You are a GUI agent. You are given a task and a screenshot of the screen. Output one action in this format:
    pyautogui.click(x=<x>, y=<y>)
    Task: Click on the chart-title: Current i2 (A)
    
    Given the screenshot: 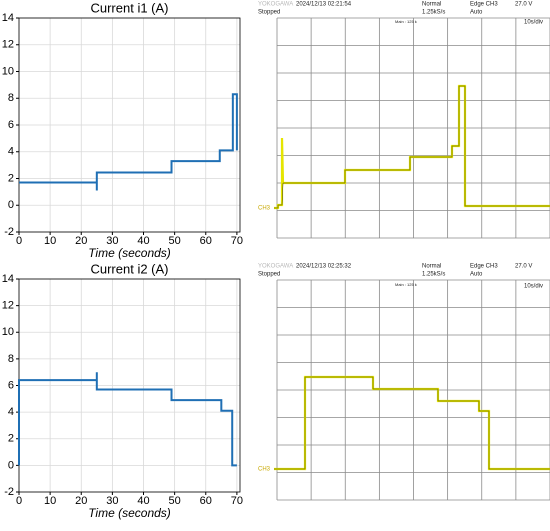 What is the action you would take?
    pyautogui.click(x=129, y=268)
    